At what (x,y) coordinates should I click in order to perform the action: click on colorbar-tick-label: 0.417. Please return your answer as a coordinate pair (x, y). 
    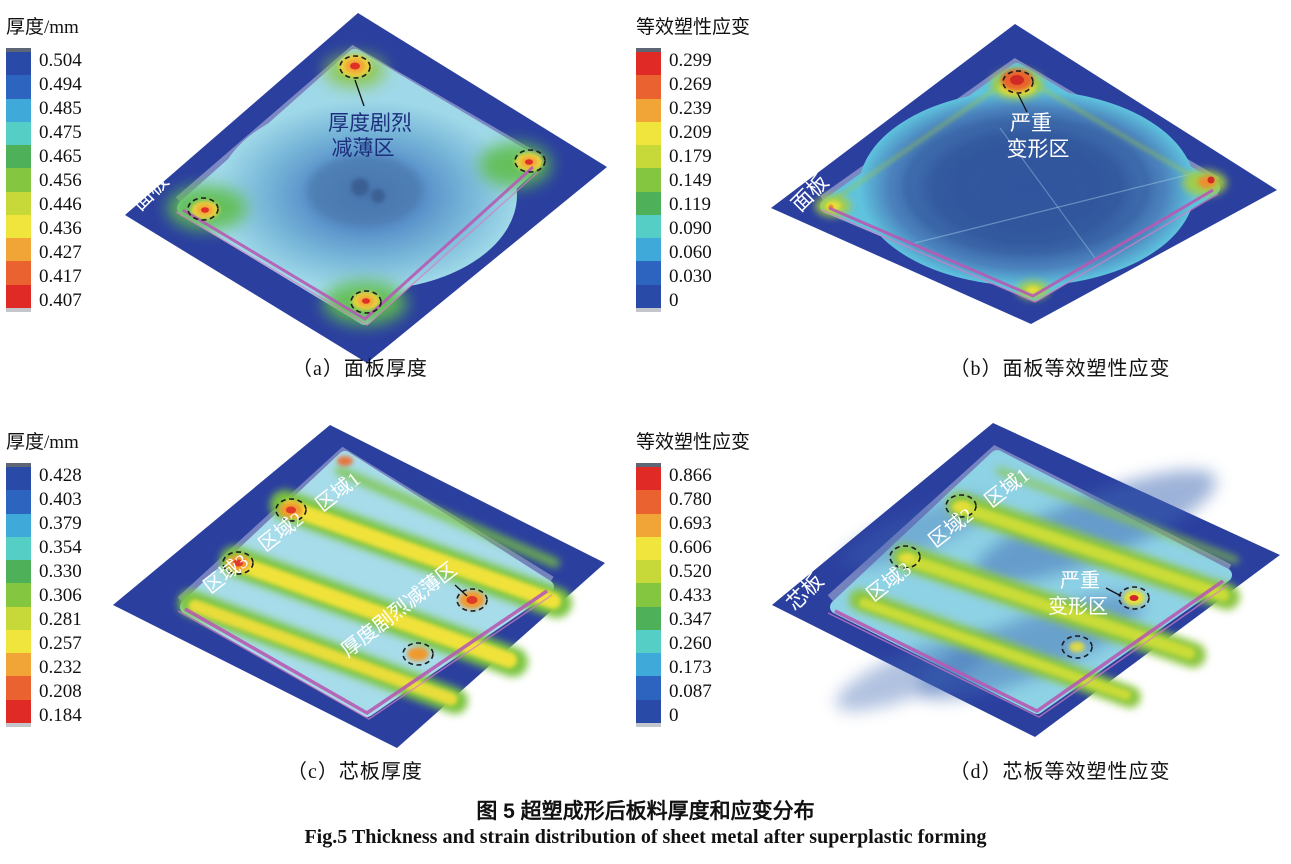
    Looking at the image, I should click on (60, 276).